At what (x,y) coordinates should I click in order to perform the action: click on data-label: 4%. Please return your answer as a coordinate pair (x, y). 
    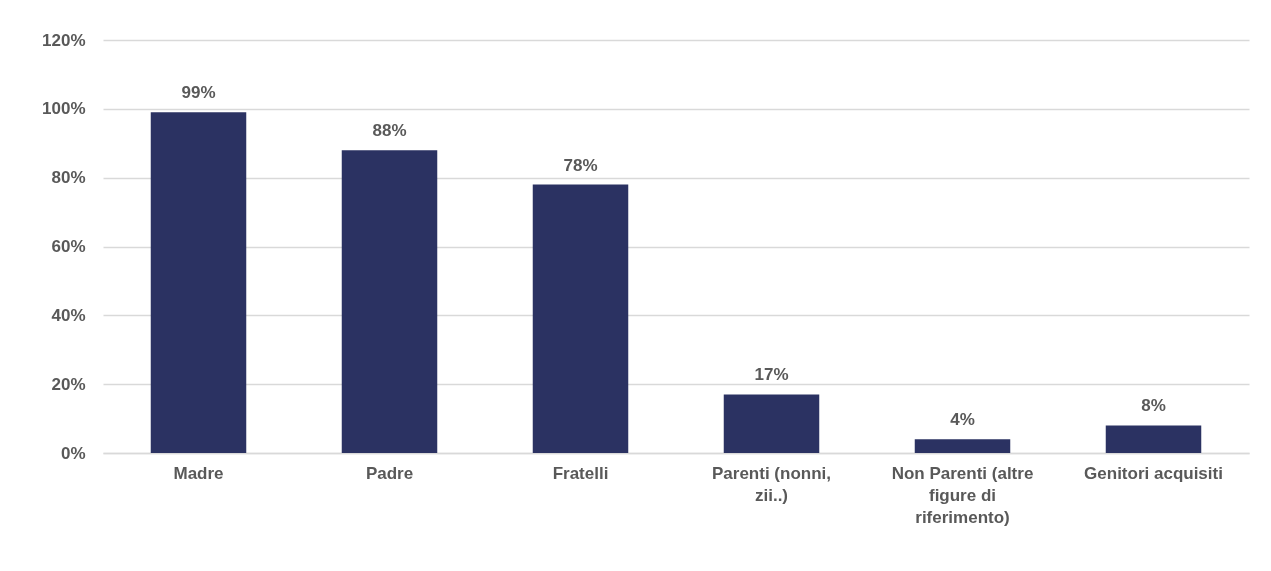
    Looking at the image, I should click on (962, 420).